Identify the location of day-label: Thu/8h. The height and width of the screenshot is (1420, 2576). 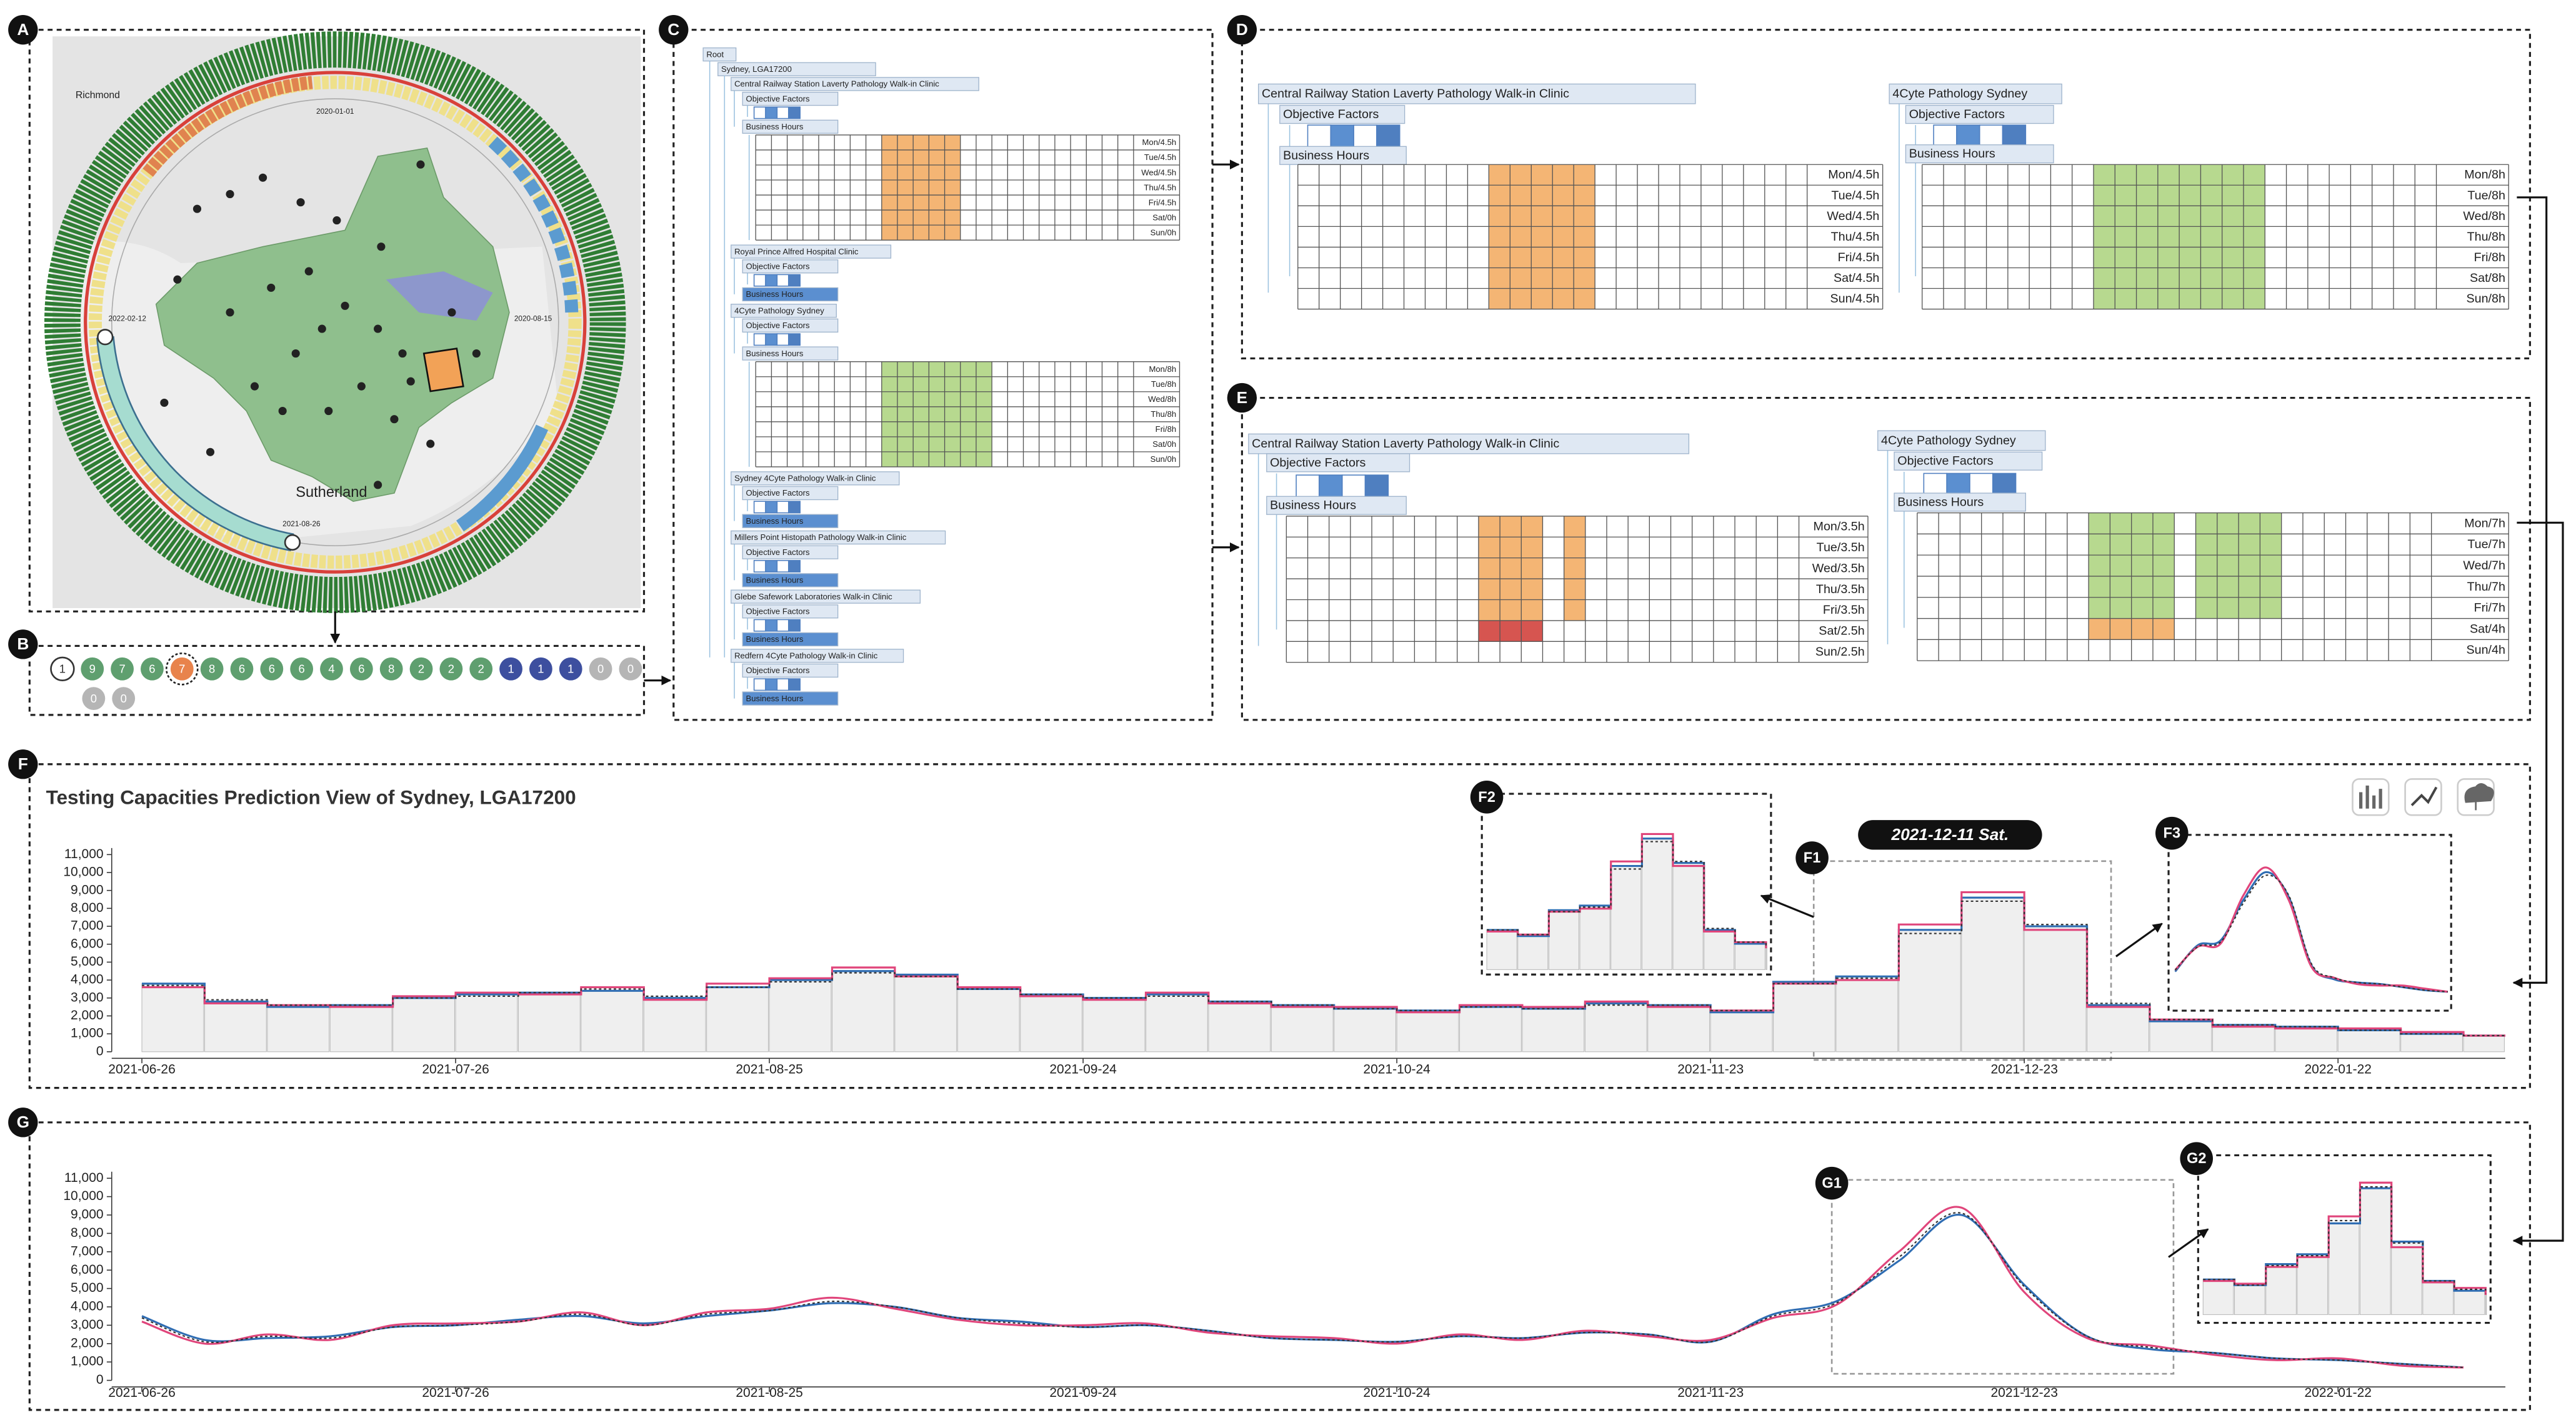
(2486, 237).